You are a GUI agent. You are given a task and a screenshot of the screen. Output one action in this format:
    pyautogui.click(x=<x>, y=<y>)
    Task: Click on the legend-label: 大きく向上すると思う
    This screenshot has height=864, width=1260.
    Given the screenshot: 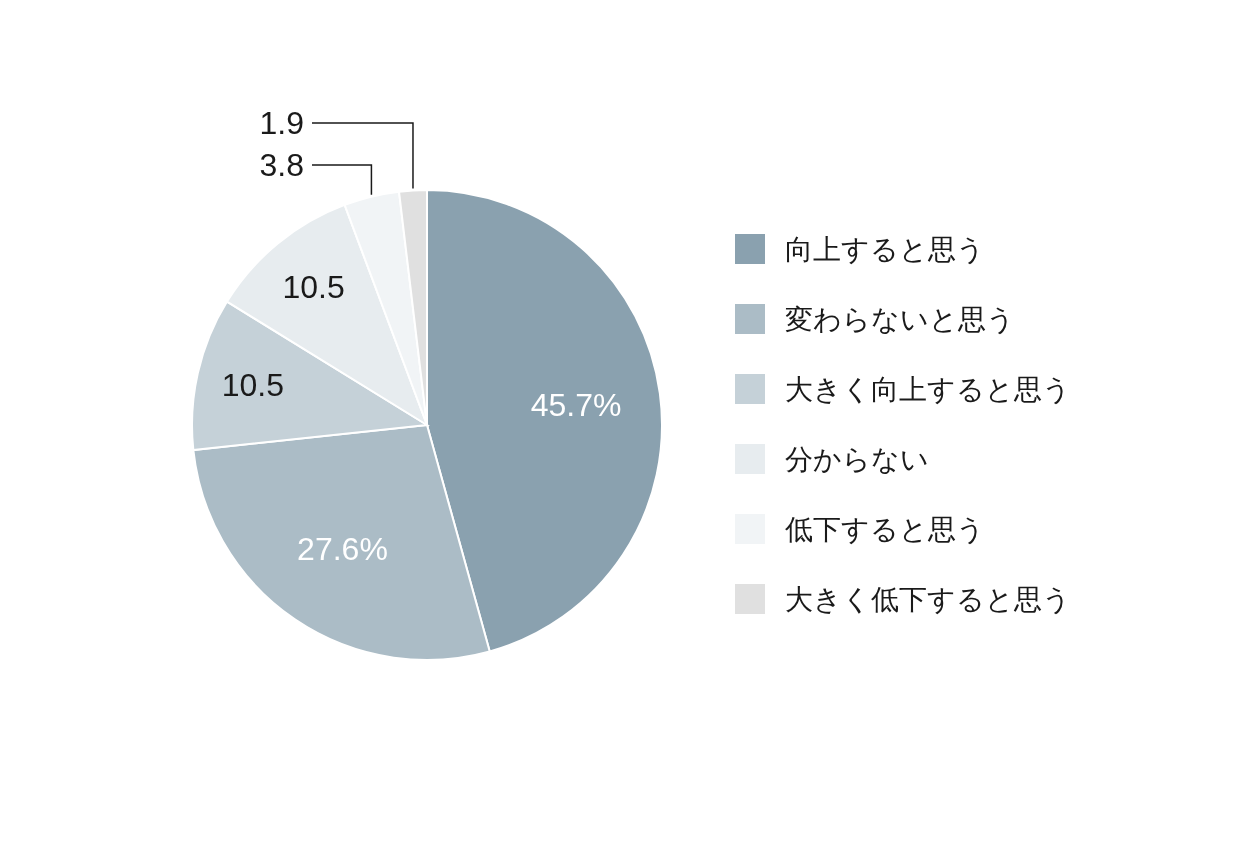 What is the action you would take?
    pyautogui.click(x=928, y=389)
    